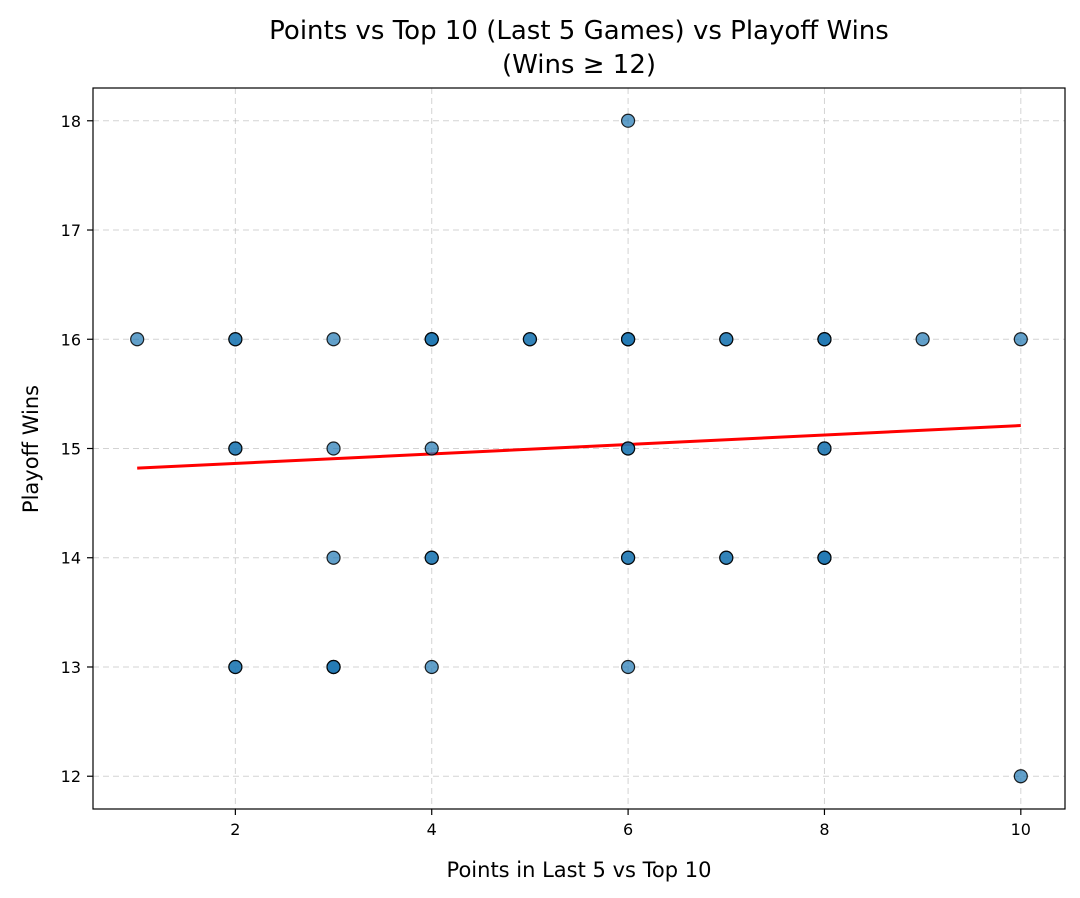 The image size is (1080, 898). Describe the element at coordinates (235, 829) in the screenshot. I see `x-tick-label: 2` at that location.